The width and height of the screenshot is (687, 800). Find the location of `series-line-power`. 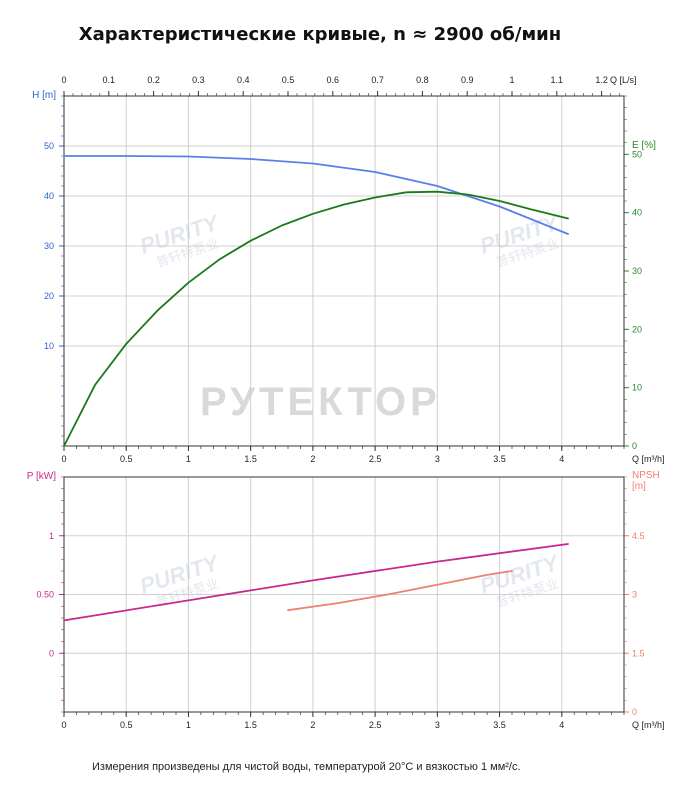

series-line-power is located at coordinates (316, 582).